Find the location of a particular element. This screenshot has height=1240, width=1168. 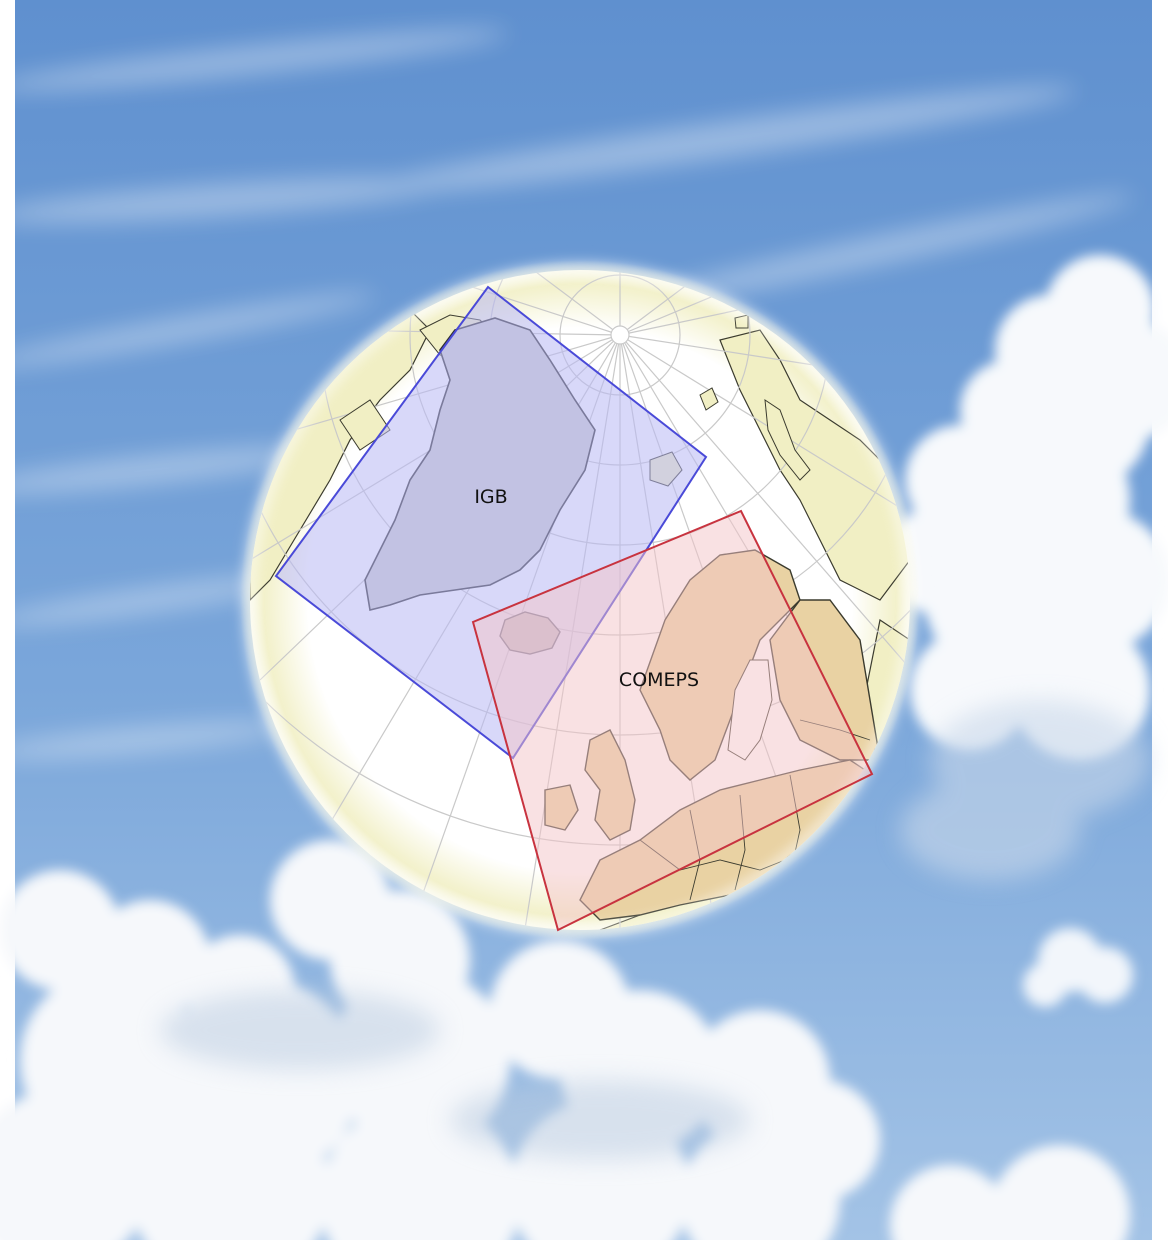

domain-comeps: COMEPS is located at coordinates (672, 720).